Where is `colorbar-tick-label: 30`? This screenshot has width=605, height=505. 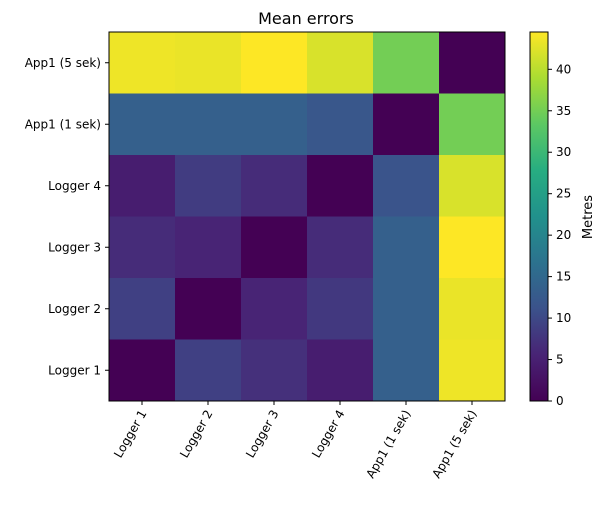 colorbar-tick-label: 30 is located at coordinates (563, 152).